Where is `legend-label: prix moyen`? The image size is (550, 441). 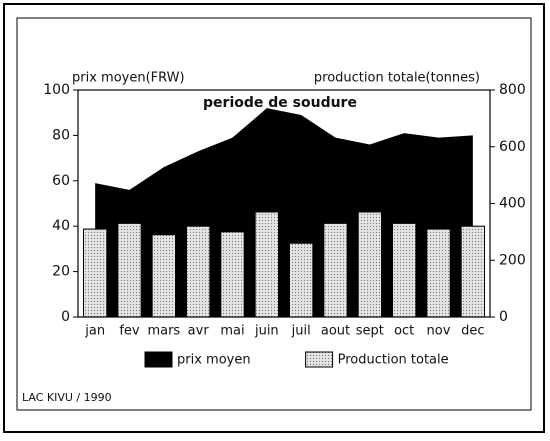
legend-label: prix moyen is located at coordinates (214, 360).